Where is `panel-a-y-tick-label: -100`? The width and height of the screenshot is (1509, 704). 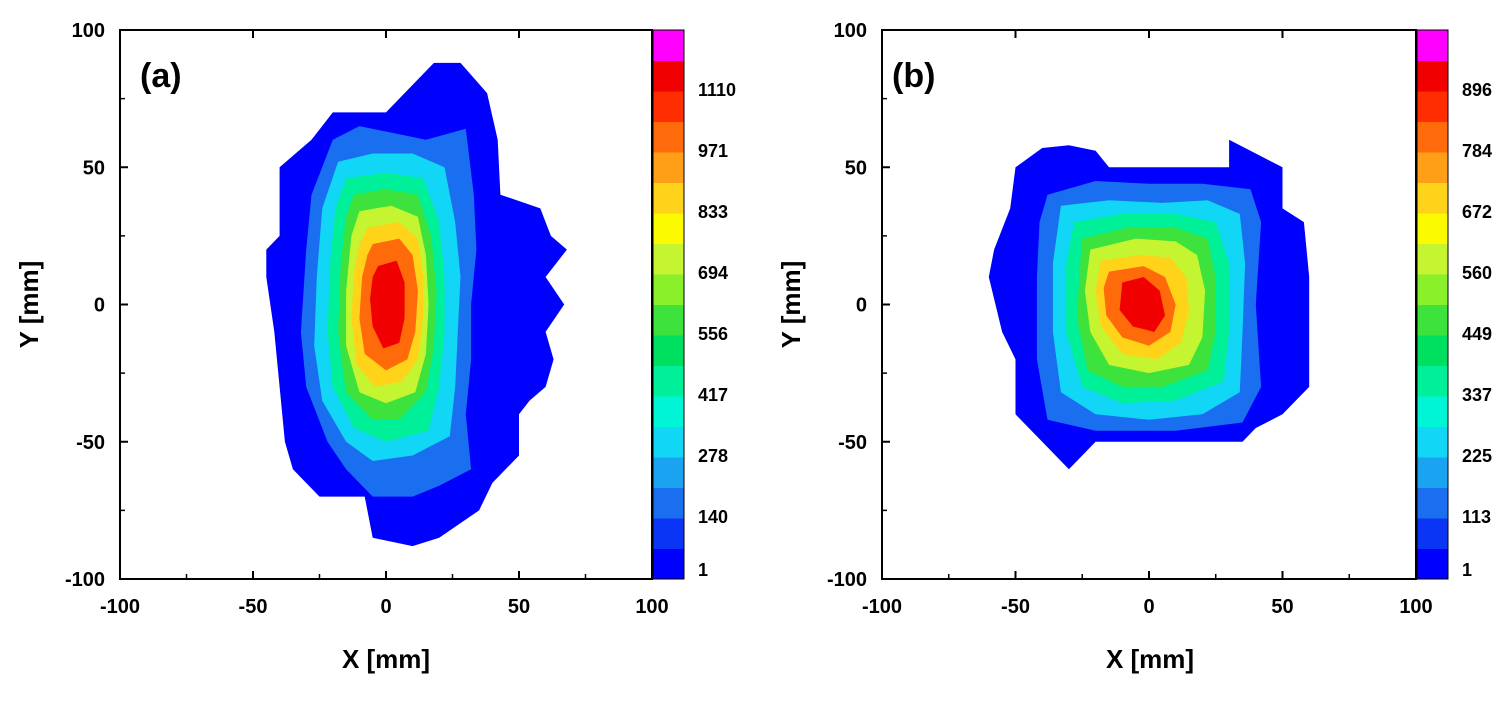
panel-a-y-tick-label: -100 is located at coordinates (85, 580).